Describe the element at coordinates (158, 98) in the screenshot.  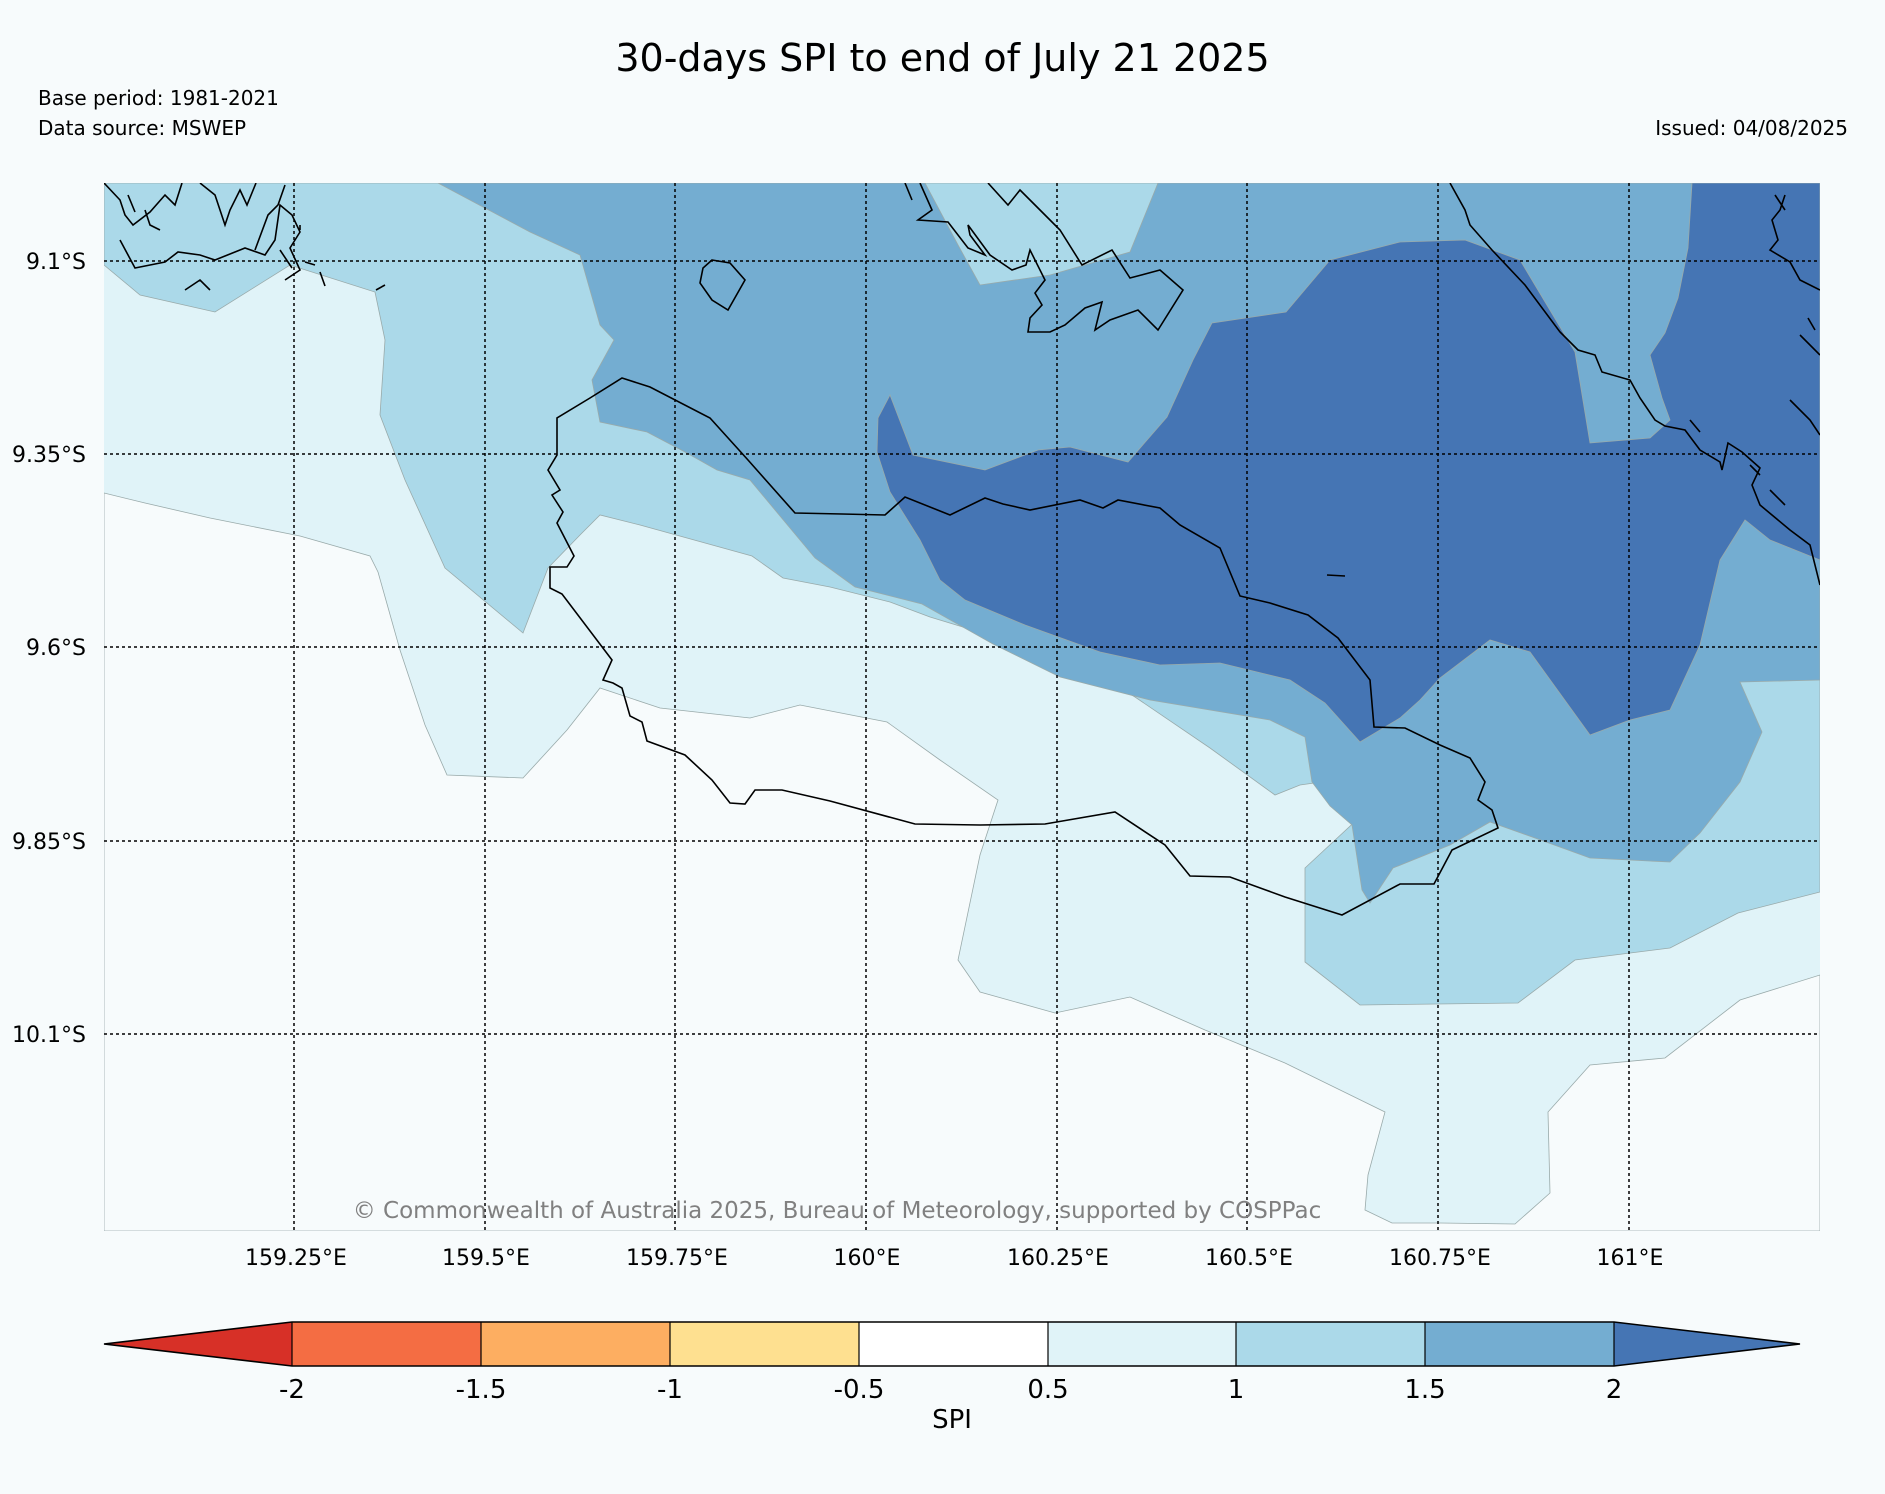
I see `base-period: Base period: 1981-2021` at that location.